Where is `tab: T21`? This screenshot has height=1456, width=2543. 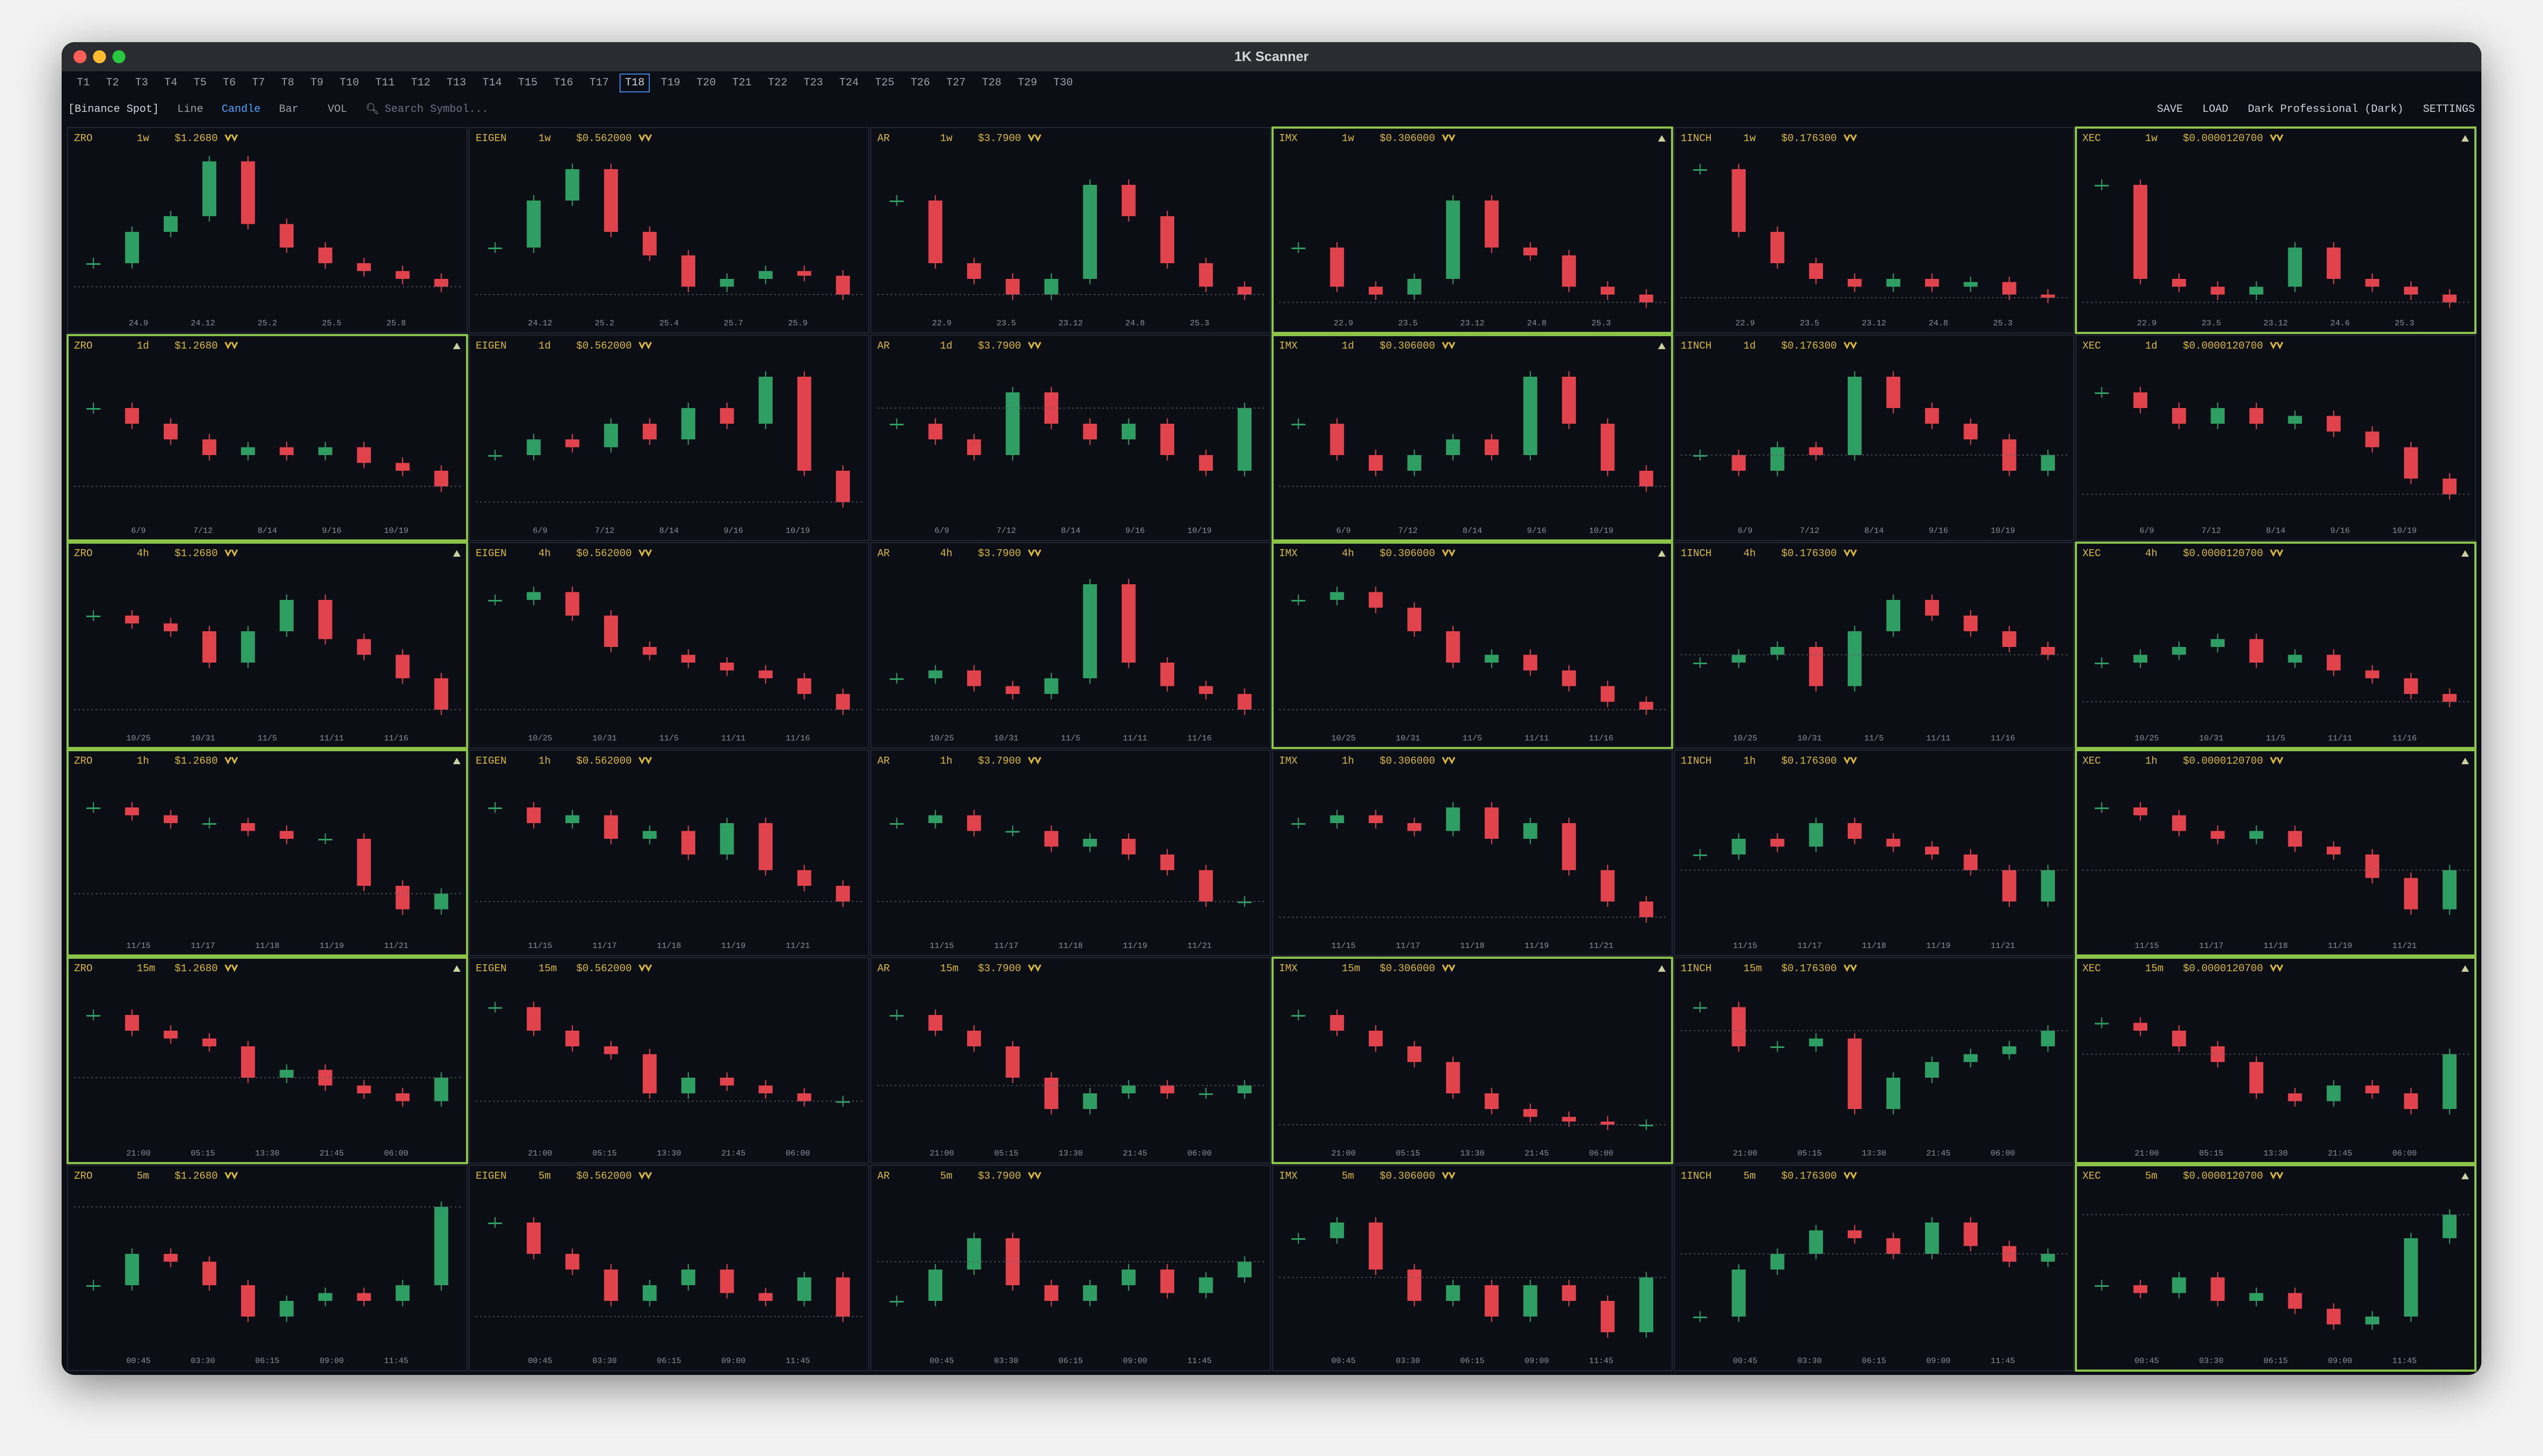 tab: T21 is located at coordinates (742, 83).